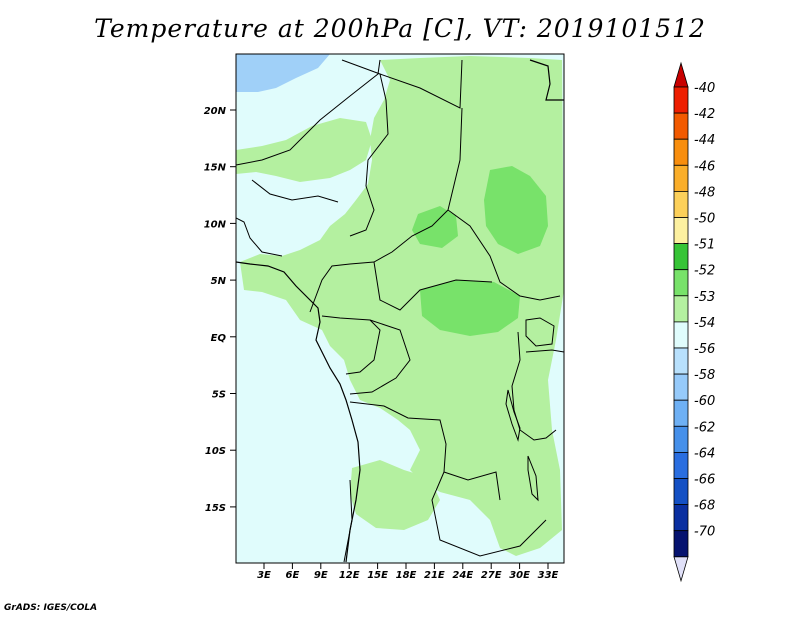 The image size is (800, 618). What do you see at coordinates (264, 575) in the screenshot?
I see `lon-tick-label: 3E` at bounding box center [264, 575].